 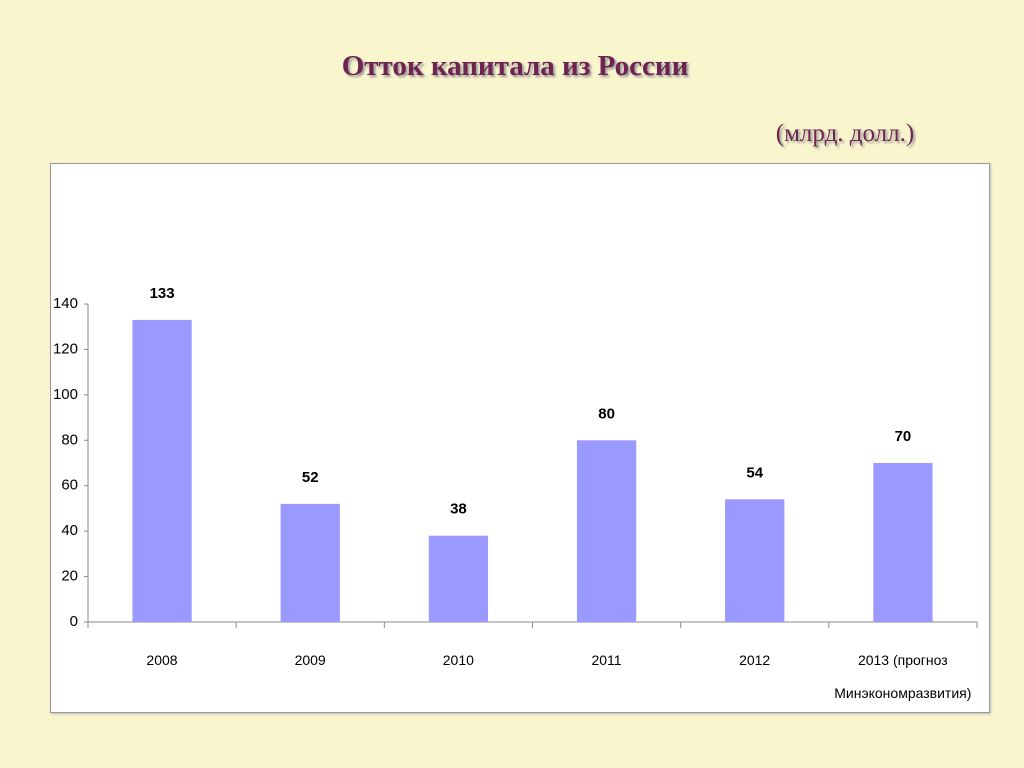 I want to click on data-label: 80, so click(x=606, y=413).